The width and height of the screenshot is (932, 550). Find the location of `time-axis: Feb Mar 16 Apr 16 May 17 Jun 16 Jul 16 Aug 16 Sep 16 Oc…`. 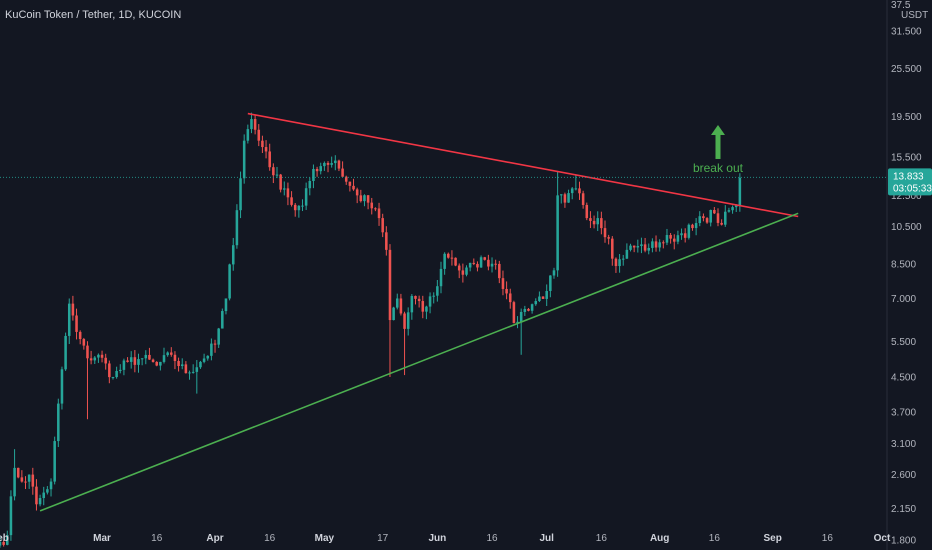

time-axis: Feb Mar 16 Apr 16 May 17 Jun 16 Jul 16 Aug 16 Sep 16 Oc… is located at coordinates (445, 538).